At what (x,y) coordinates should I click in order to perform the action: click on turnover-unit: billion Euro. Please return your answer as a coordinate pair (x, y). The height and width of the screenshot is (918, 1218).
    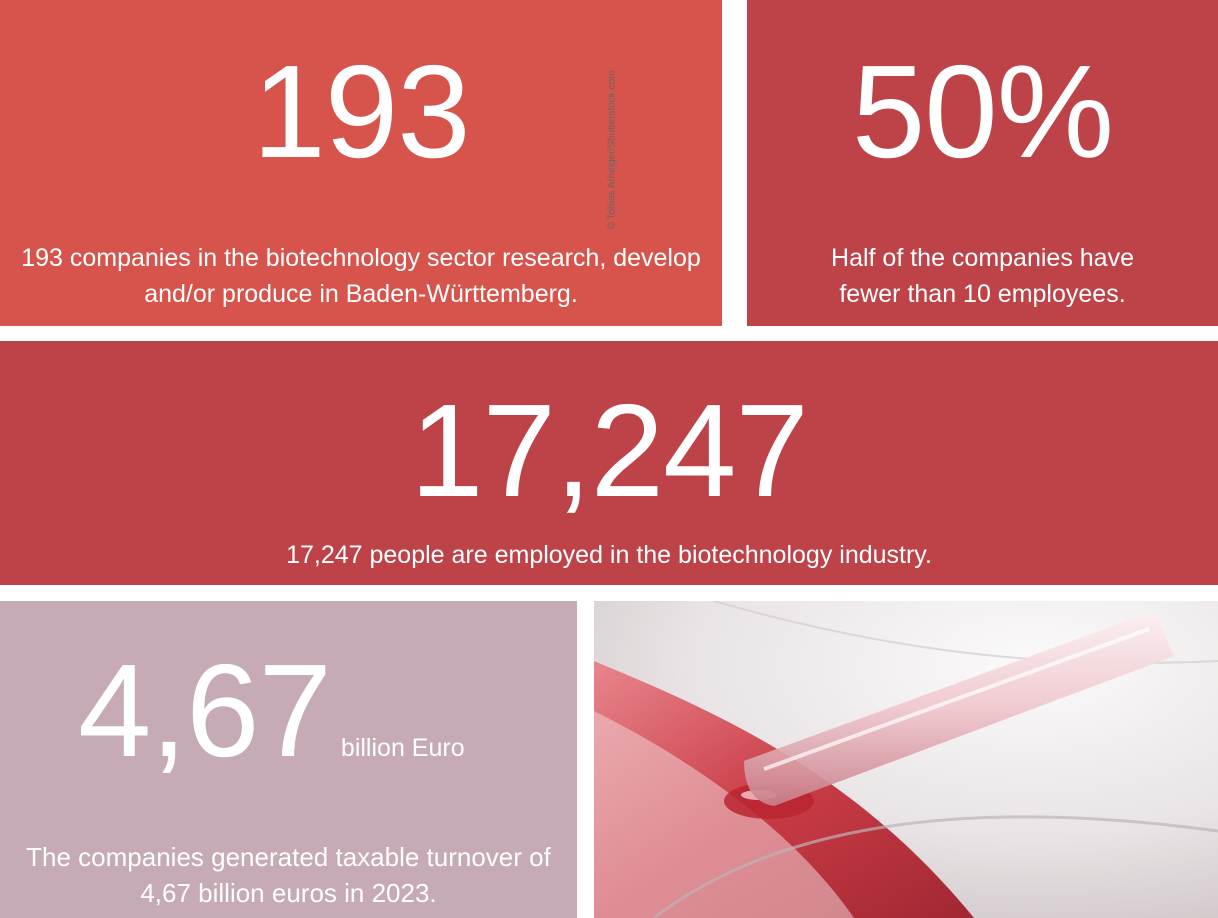
    Looking at the image, I should click on (402, 748).